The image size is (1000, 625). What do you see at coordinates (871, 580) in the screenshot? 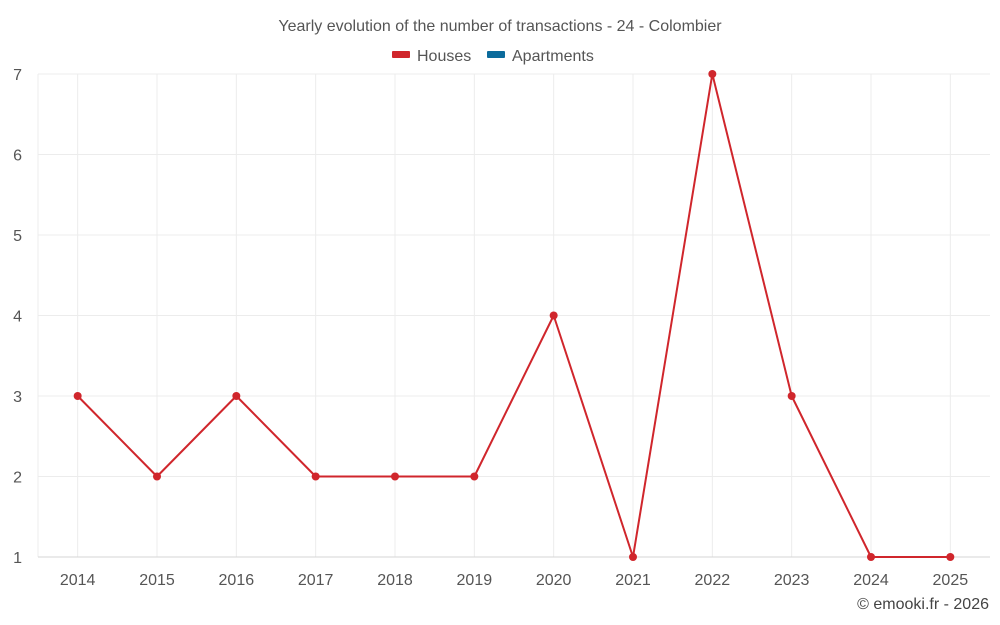
I see `x-tick-label: 2024` at bounding box center [871, 580].